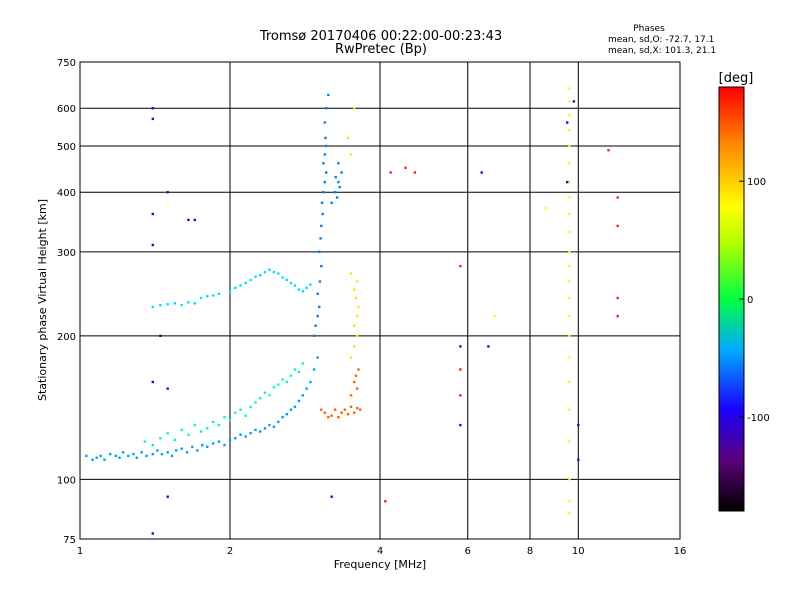 The width and height of the screenshot is (800, 600). Describe the element at coordinates (66, 63) in the screenshot. I see `y-tick-label: 750` at that location.